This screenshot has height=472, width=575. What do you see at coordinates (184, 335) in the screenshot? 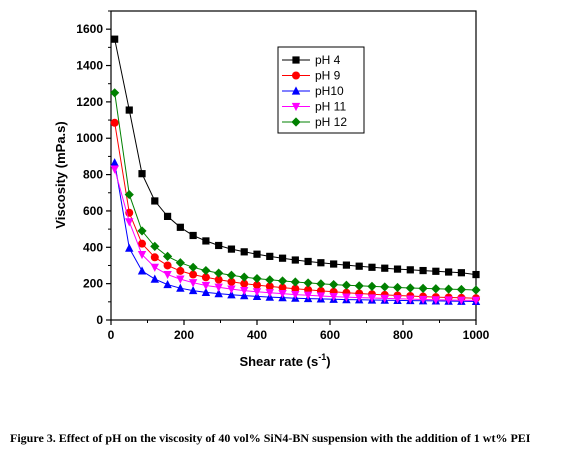
I see `x-tick-label: 200` at bounding box center [184, 335].